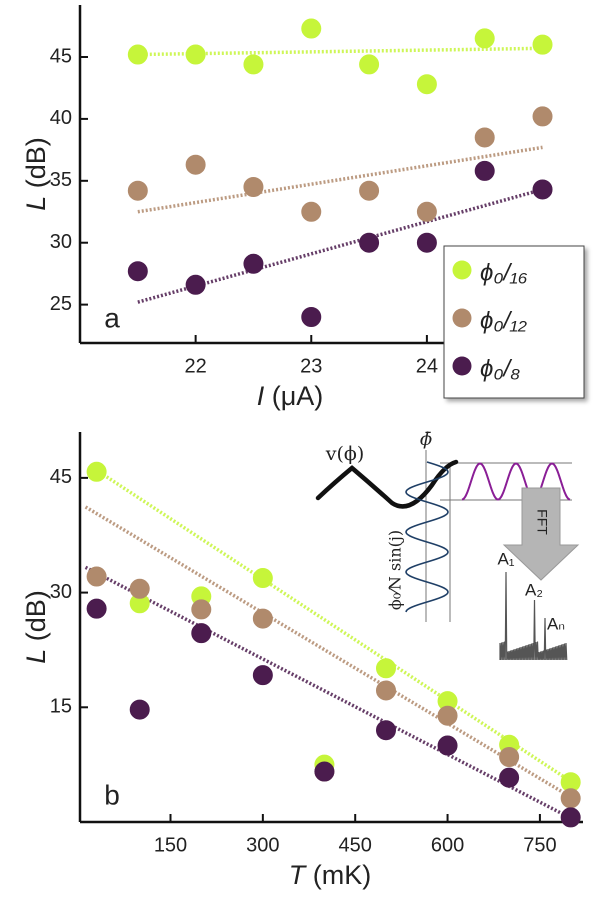 Image resolution: width=597 pixels, height=898 pixels. I want to click on axis-symbol: T, so click(298, 875).